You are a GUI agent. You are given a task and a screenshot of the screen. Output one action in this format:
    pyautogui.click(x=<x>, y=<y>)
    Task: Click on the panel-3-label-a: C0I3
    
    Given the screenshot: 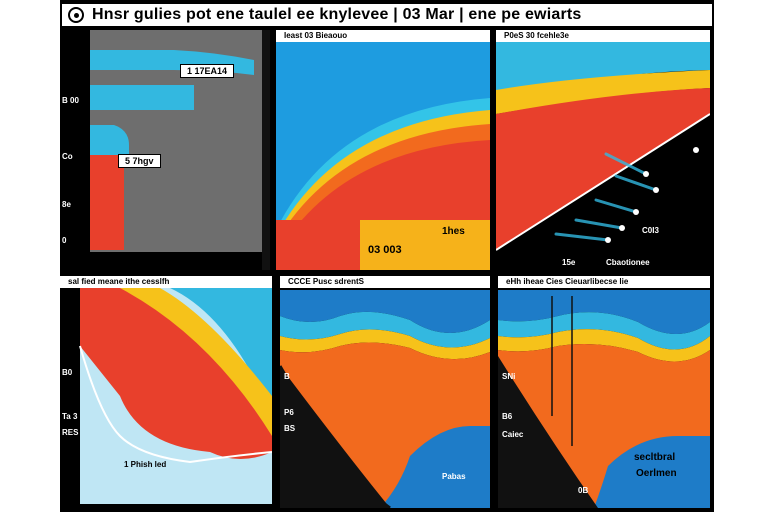 What is the action you would take?
    pyautogui.click(x=650, y=230)
    